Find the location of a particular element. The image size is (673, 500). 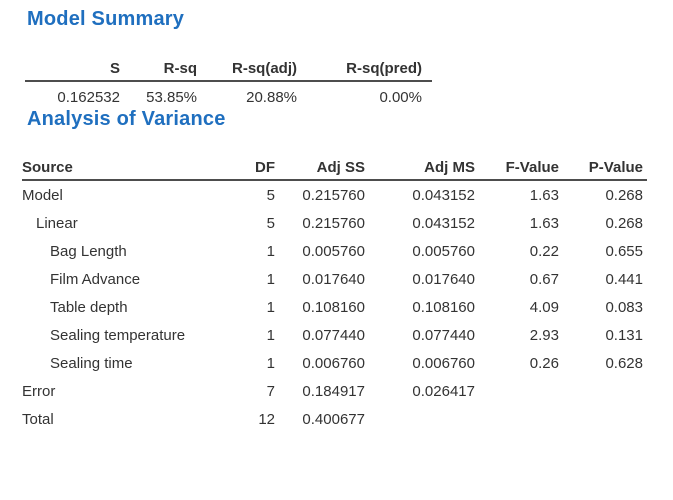

anova-value-cell: 0.184917 is located at coordinates (333, 391).